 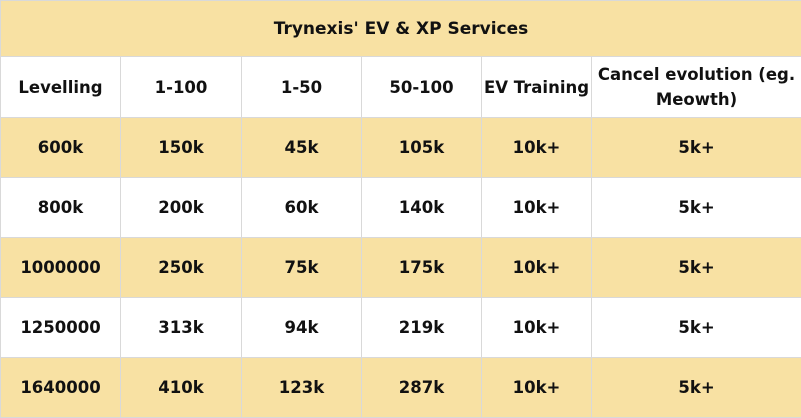 I want to click on cell-1-100: 250k, so click(x=181, y=267).